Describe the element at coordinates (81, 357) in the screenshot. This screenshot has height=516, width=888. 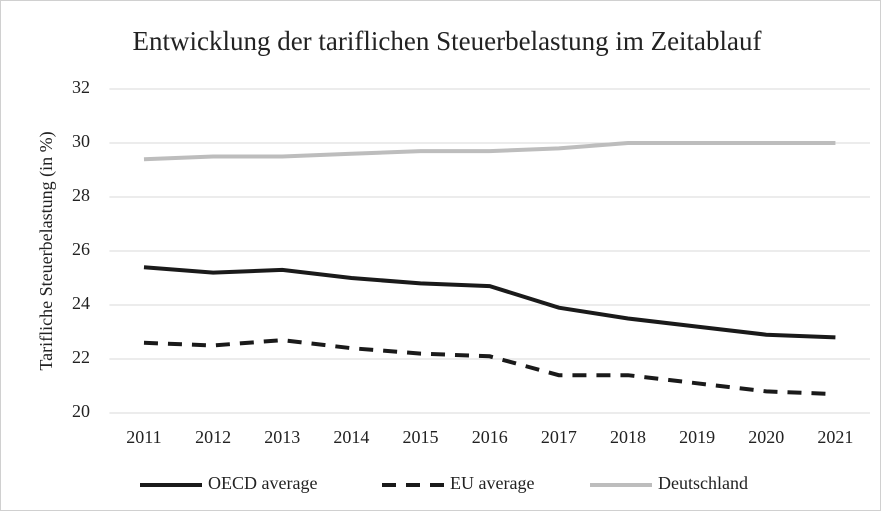
I see `y-tick-label: 22` at that location.